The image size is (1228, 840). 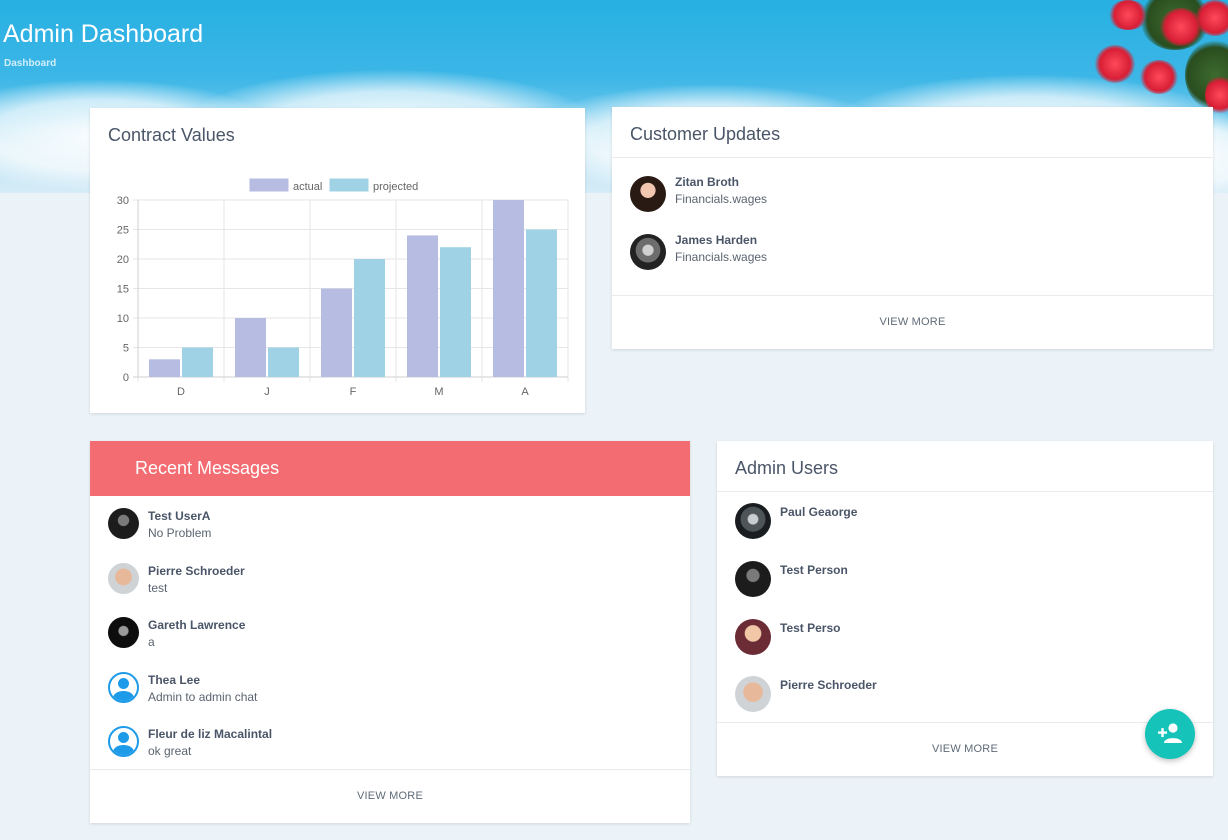 I want to click on y-tick-label: 20, so click(x=123, y=260).